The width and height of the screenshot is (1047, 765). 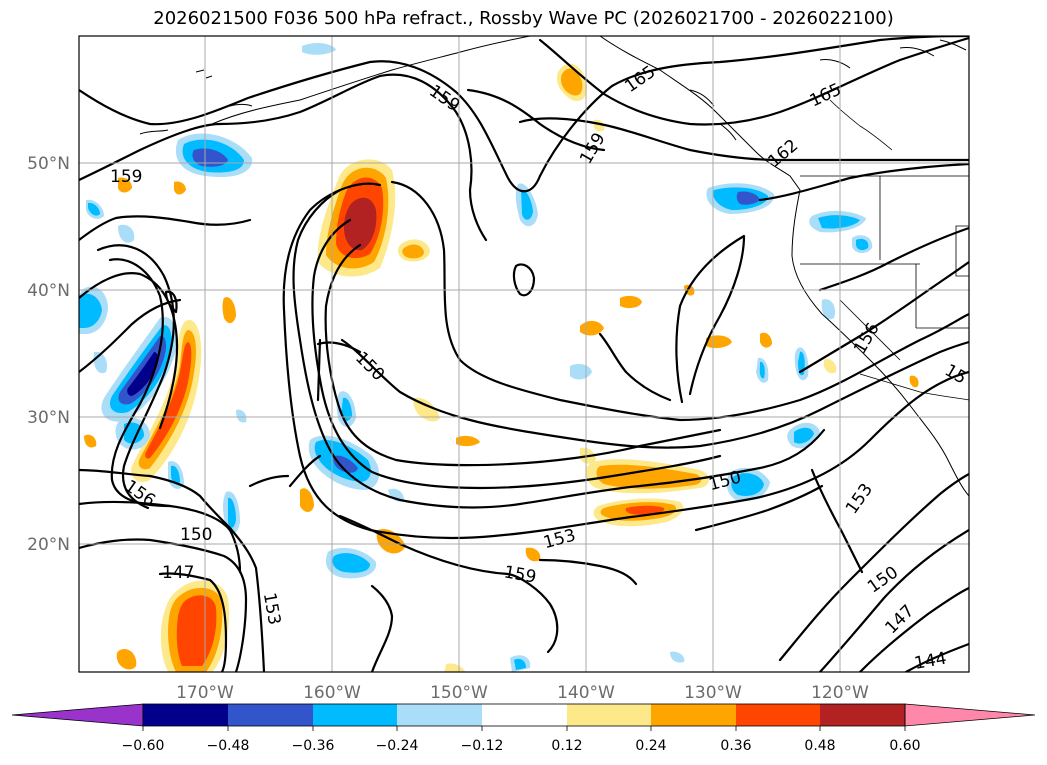 What do you see at coordinates (48, 354) in the screenshot?
I see `latitude-labels: 50°N 40°N 30°N 20°N` at bounding box center [48, 354].